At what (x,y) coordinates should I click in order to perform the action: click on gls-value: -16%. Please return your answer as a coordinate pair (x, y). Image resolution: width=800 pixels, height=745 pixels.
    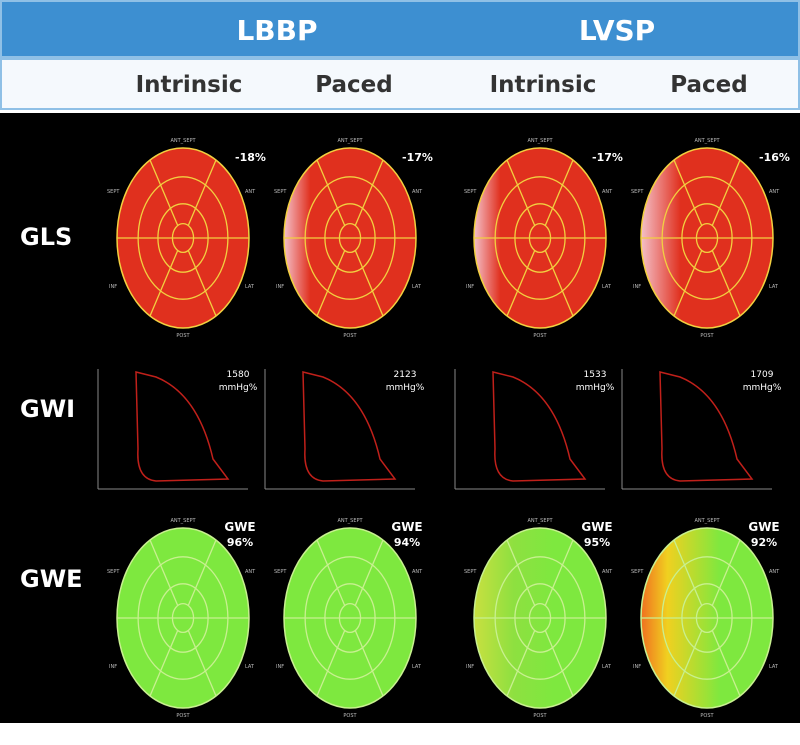
    Looking at the image, I should click on (774, 157).